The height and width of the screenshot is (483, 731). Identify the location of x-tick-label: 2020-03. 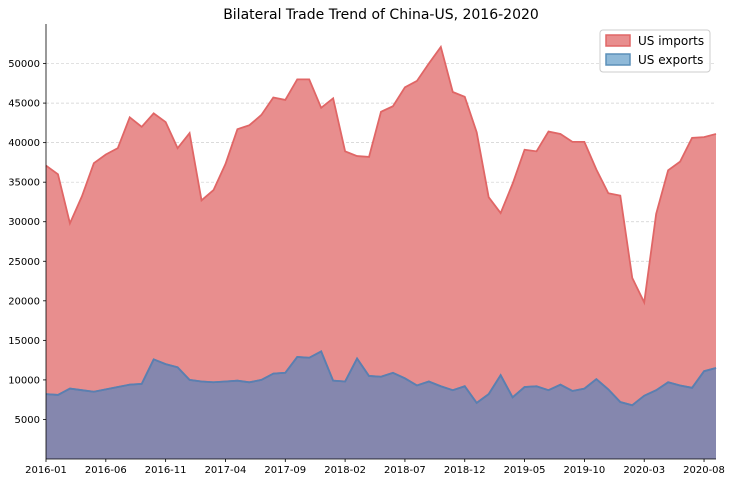
(644, 470).